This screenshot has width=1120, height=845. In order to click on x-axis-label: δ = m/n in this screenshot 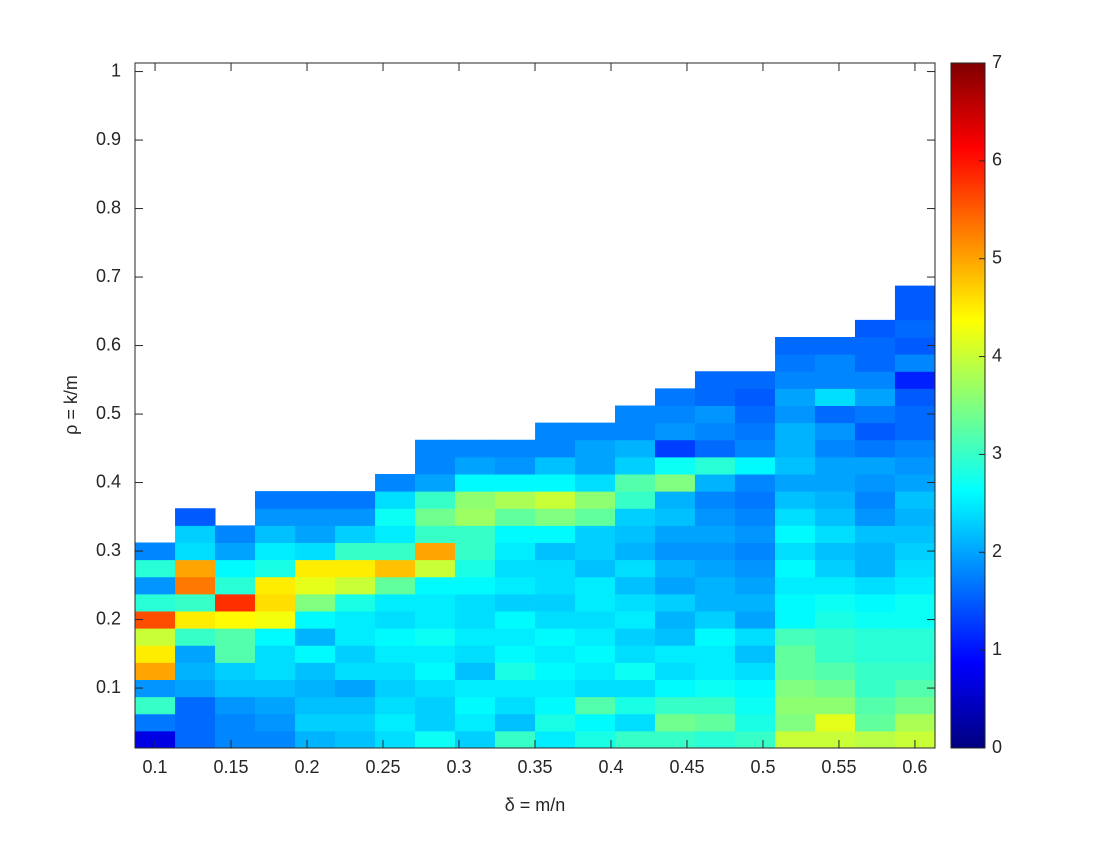, I will do `click(535, 805)`.